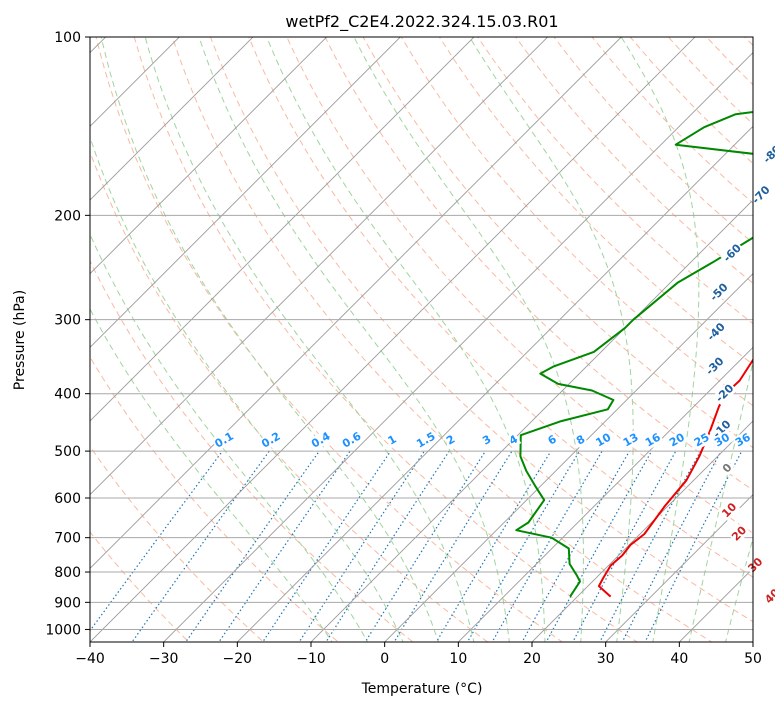 The height and width of the screenshot is (708, 775). I want to click on x-tick-label: 50, so click(753, 659).